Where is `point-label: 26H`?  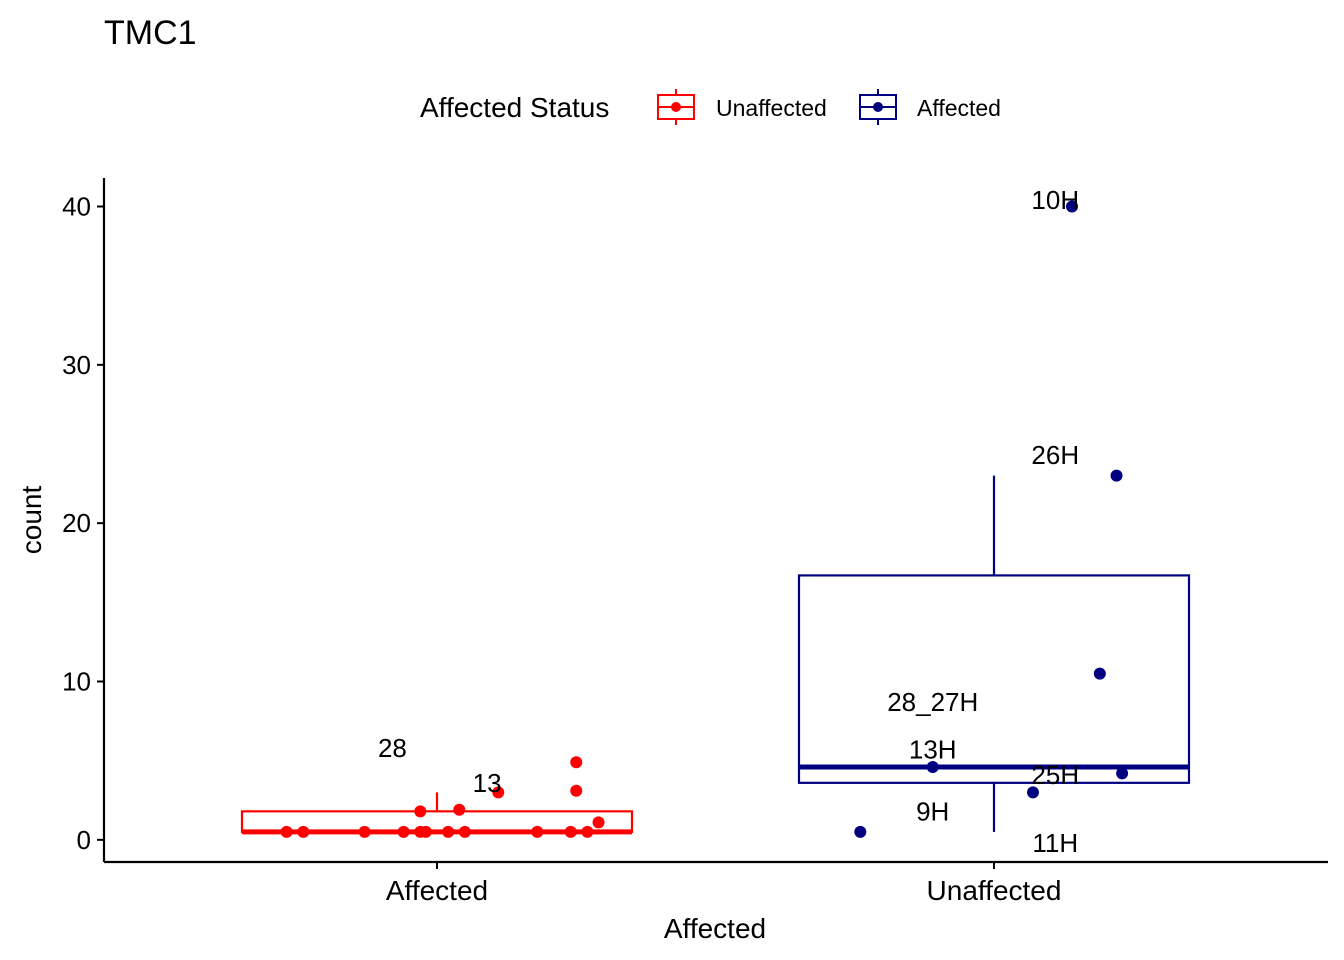
point-label: 26H is located at coordinates (1055, 455).